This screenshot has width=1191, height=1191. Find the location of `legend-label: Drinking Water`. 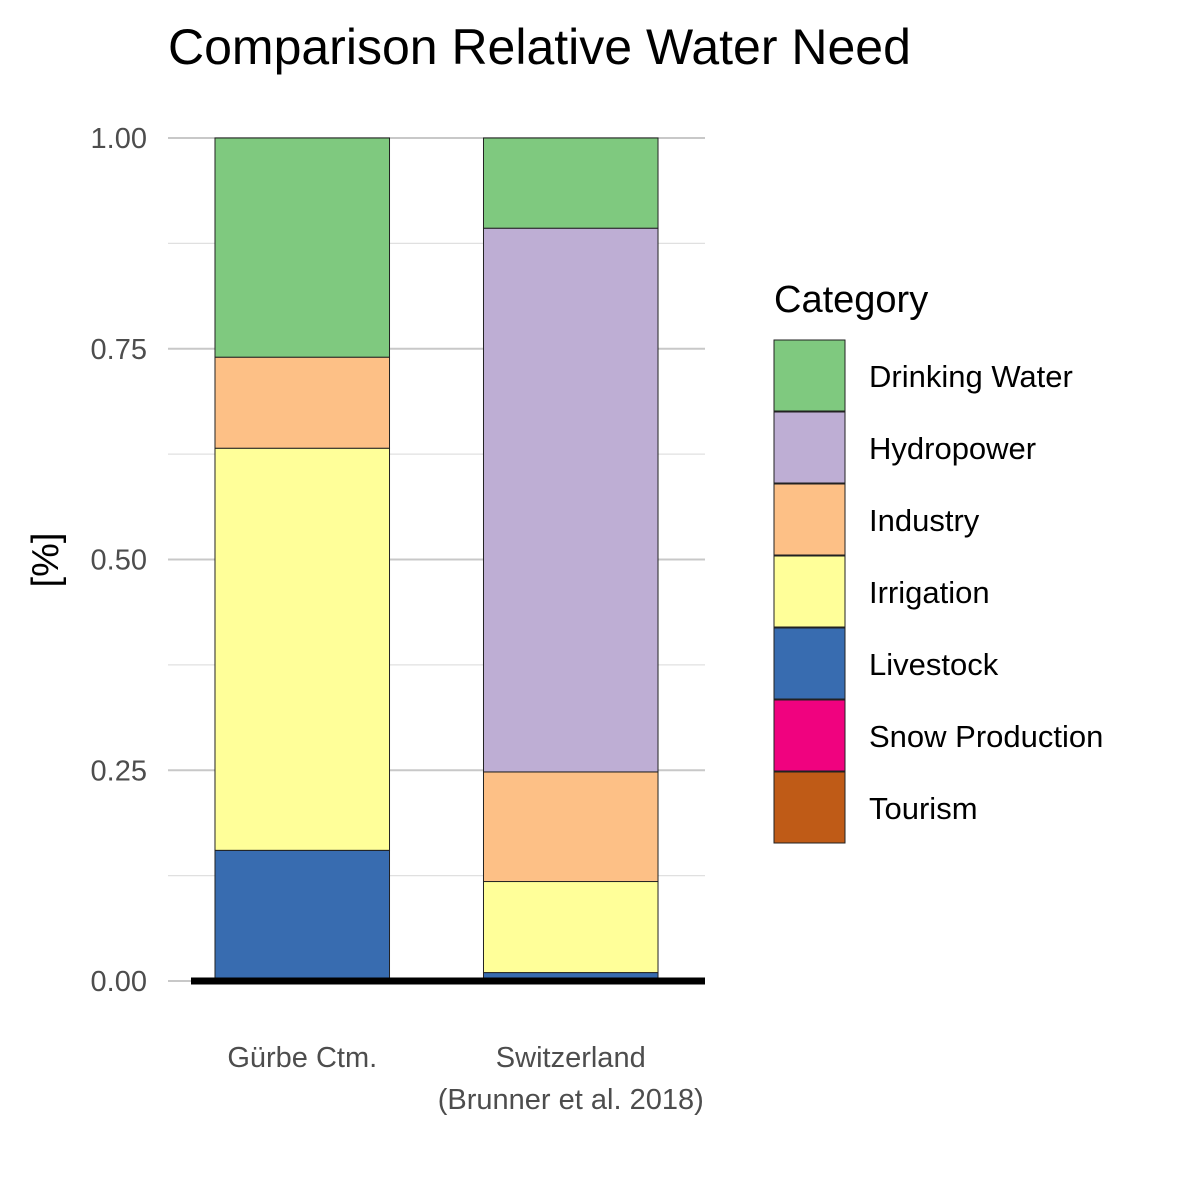

legend-label: Drinking Water is located at coordinates (971, 376).